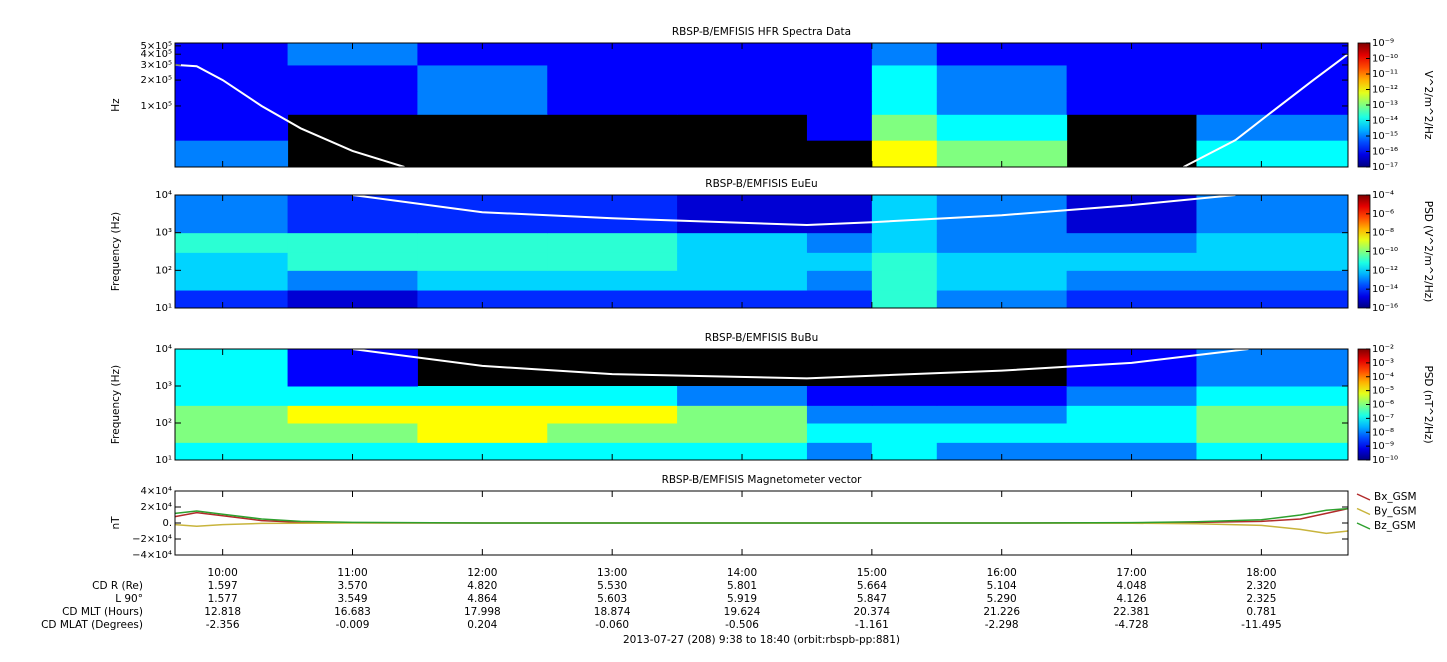  I want to click on panel-title: RBSP-B/EMFISIS Magnetometer vector, so click(762, 480).